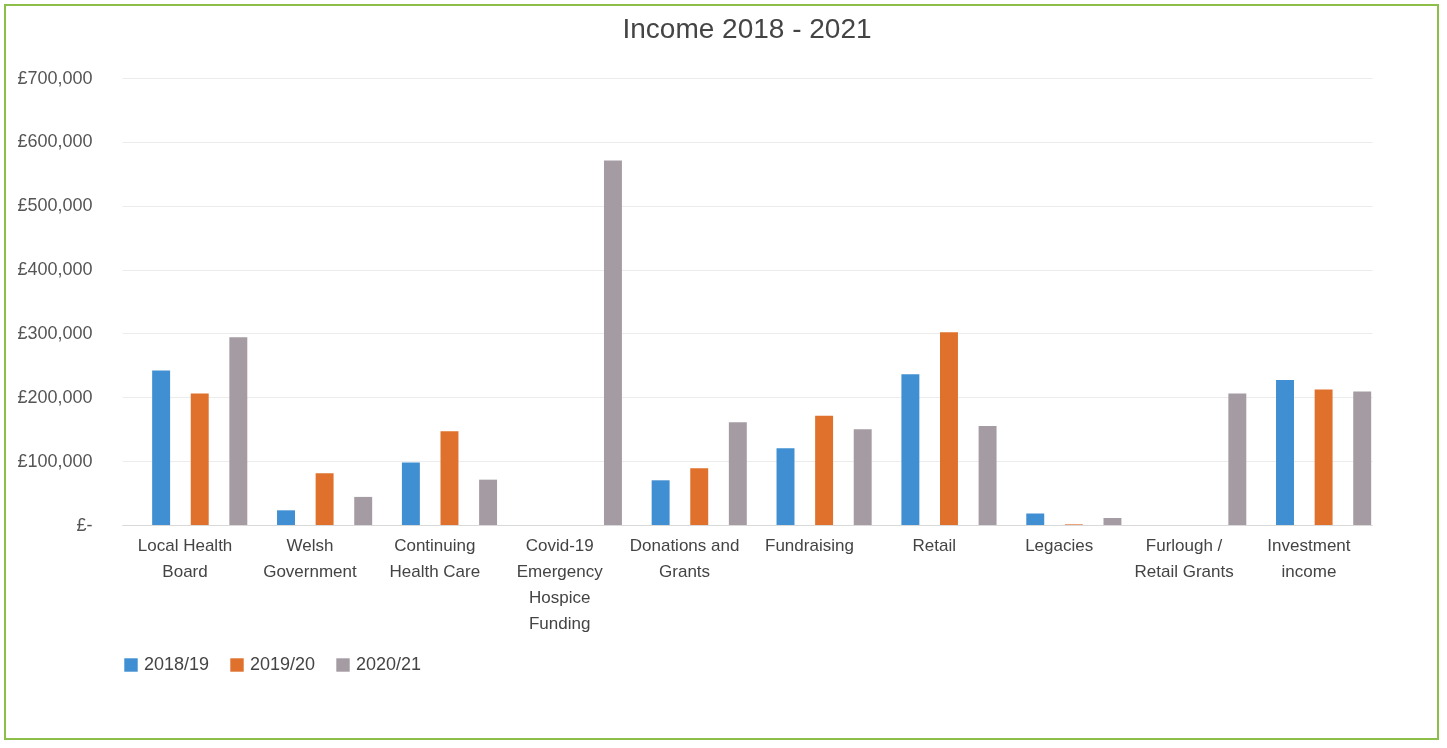  Describe the element at coordinates (55, 77) in the screenshot. I see `y-tick-label: £700,000` at that location.